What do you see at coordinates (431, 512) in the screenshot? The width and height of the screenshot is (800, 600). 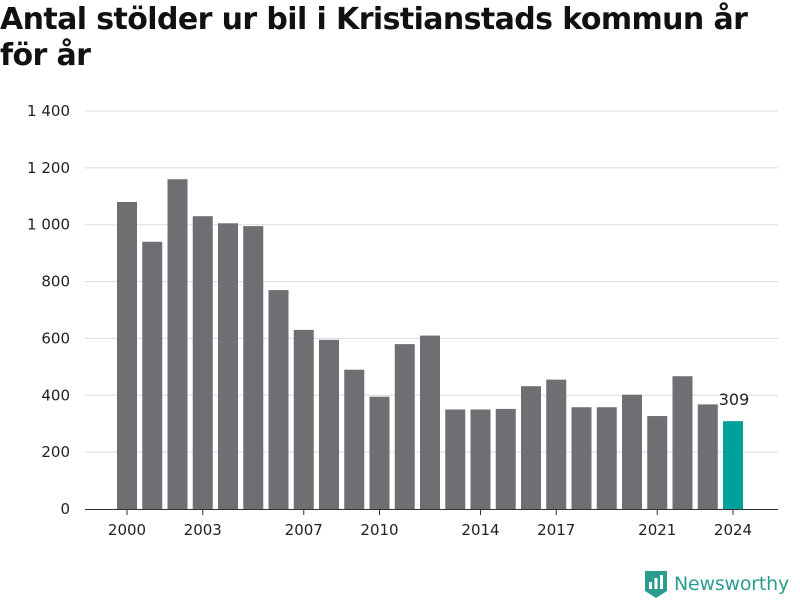 I see `axes` at bounding box center [431, 512].